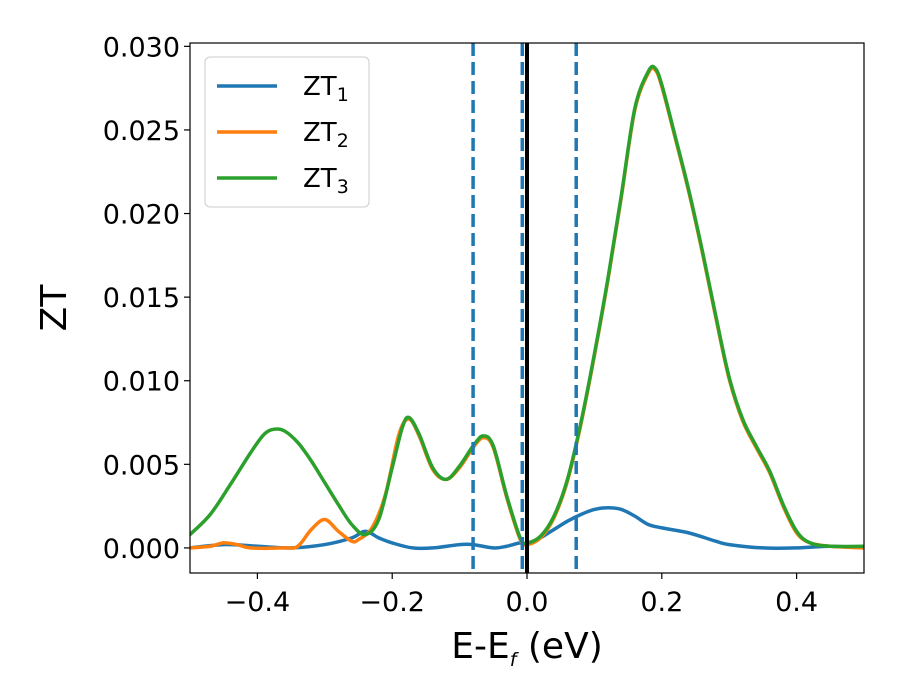  Describe the element at coordinates (524, 308) in the screenshot. I see `vertical-lines-layer` at that location.